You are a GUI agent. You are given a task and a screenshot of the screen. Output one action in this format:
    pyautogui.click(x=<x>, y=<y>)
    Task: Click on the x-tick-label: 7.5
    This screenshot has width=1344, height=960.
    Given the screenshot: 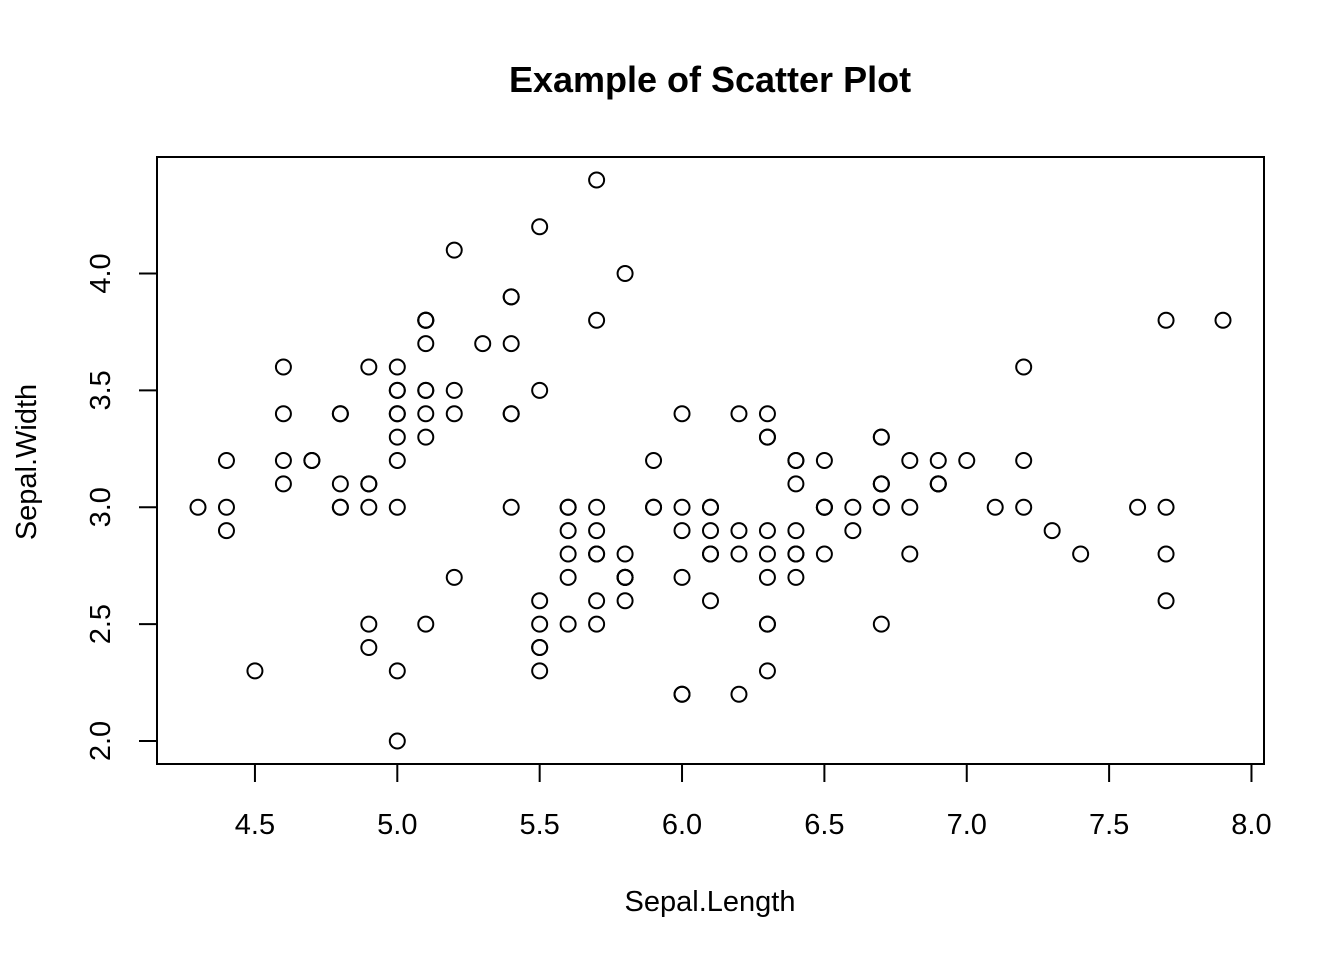 What is the action you would take?
    pyautogui.click(x=1109, y=825)
    